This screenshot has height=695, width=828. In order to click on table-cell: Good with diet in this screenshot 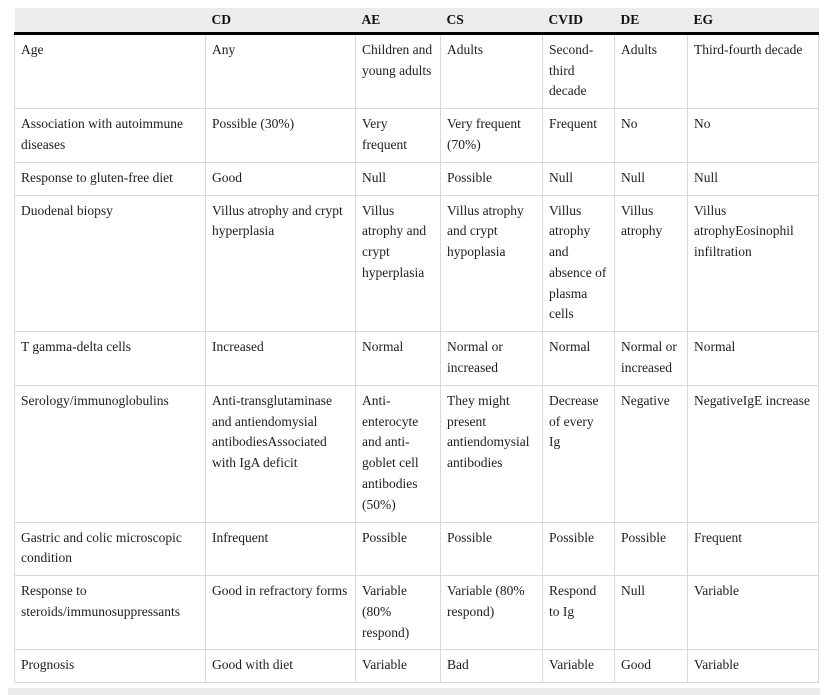, I will do `click(280, 666)`.